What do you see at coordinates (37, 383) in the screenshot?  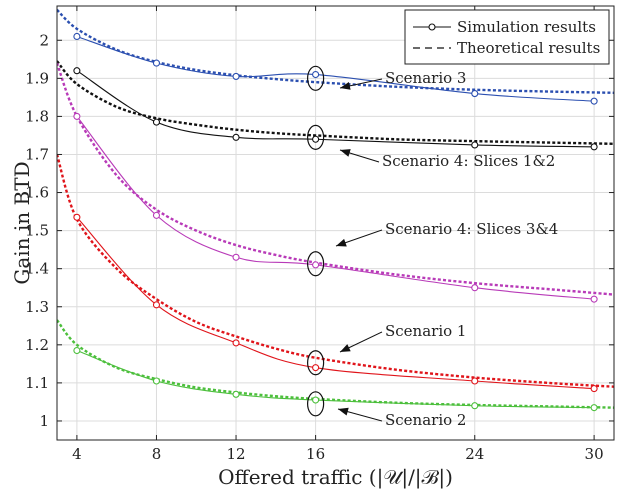 I see `y-tick-label: 1.1` at bounding box center [37, 383].